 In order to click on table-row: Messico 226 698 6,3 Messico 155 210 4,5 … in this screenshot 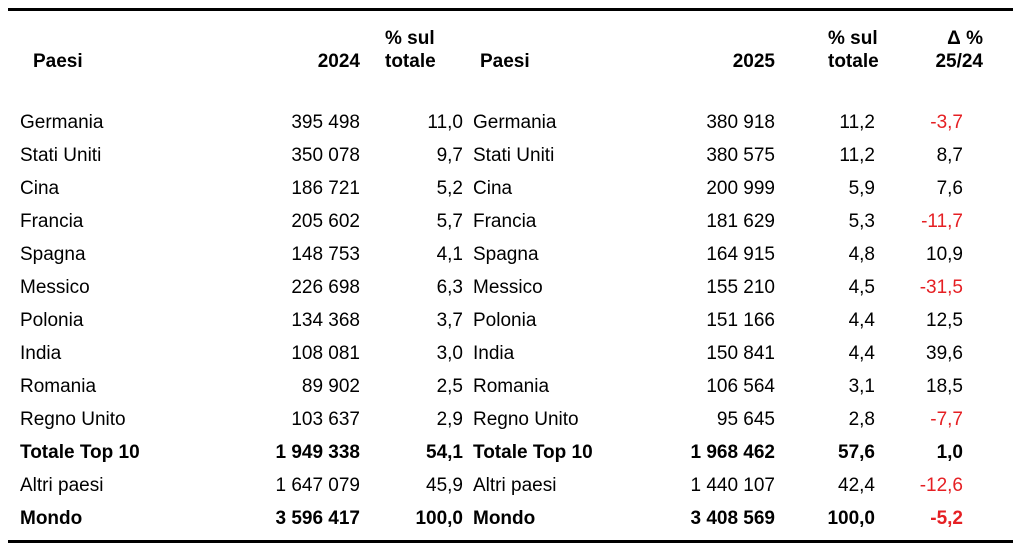, I will do `click(510, 287)`.